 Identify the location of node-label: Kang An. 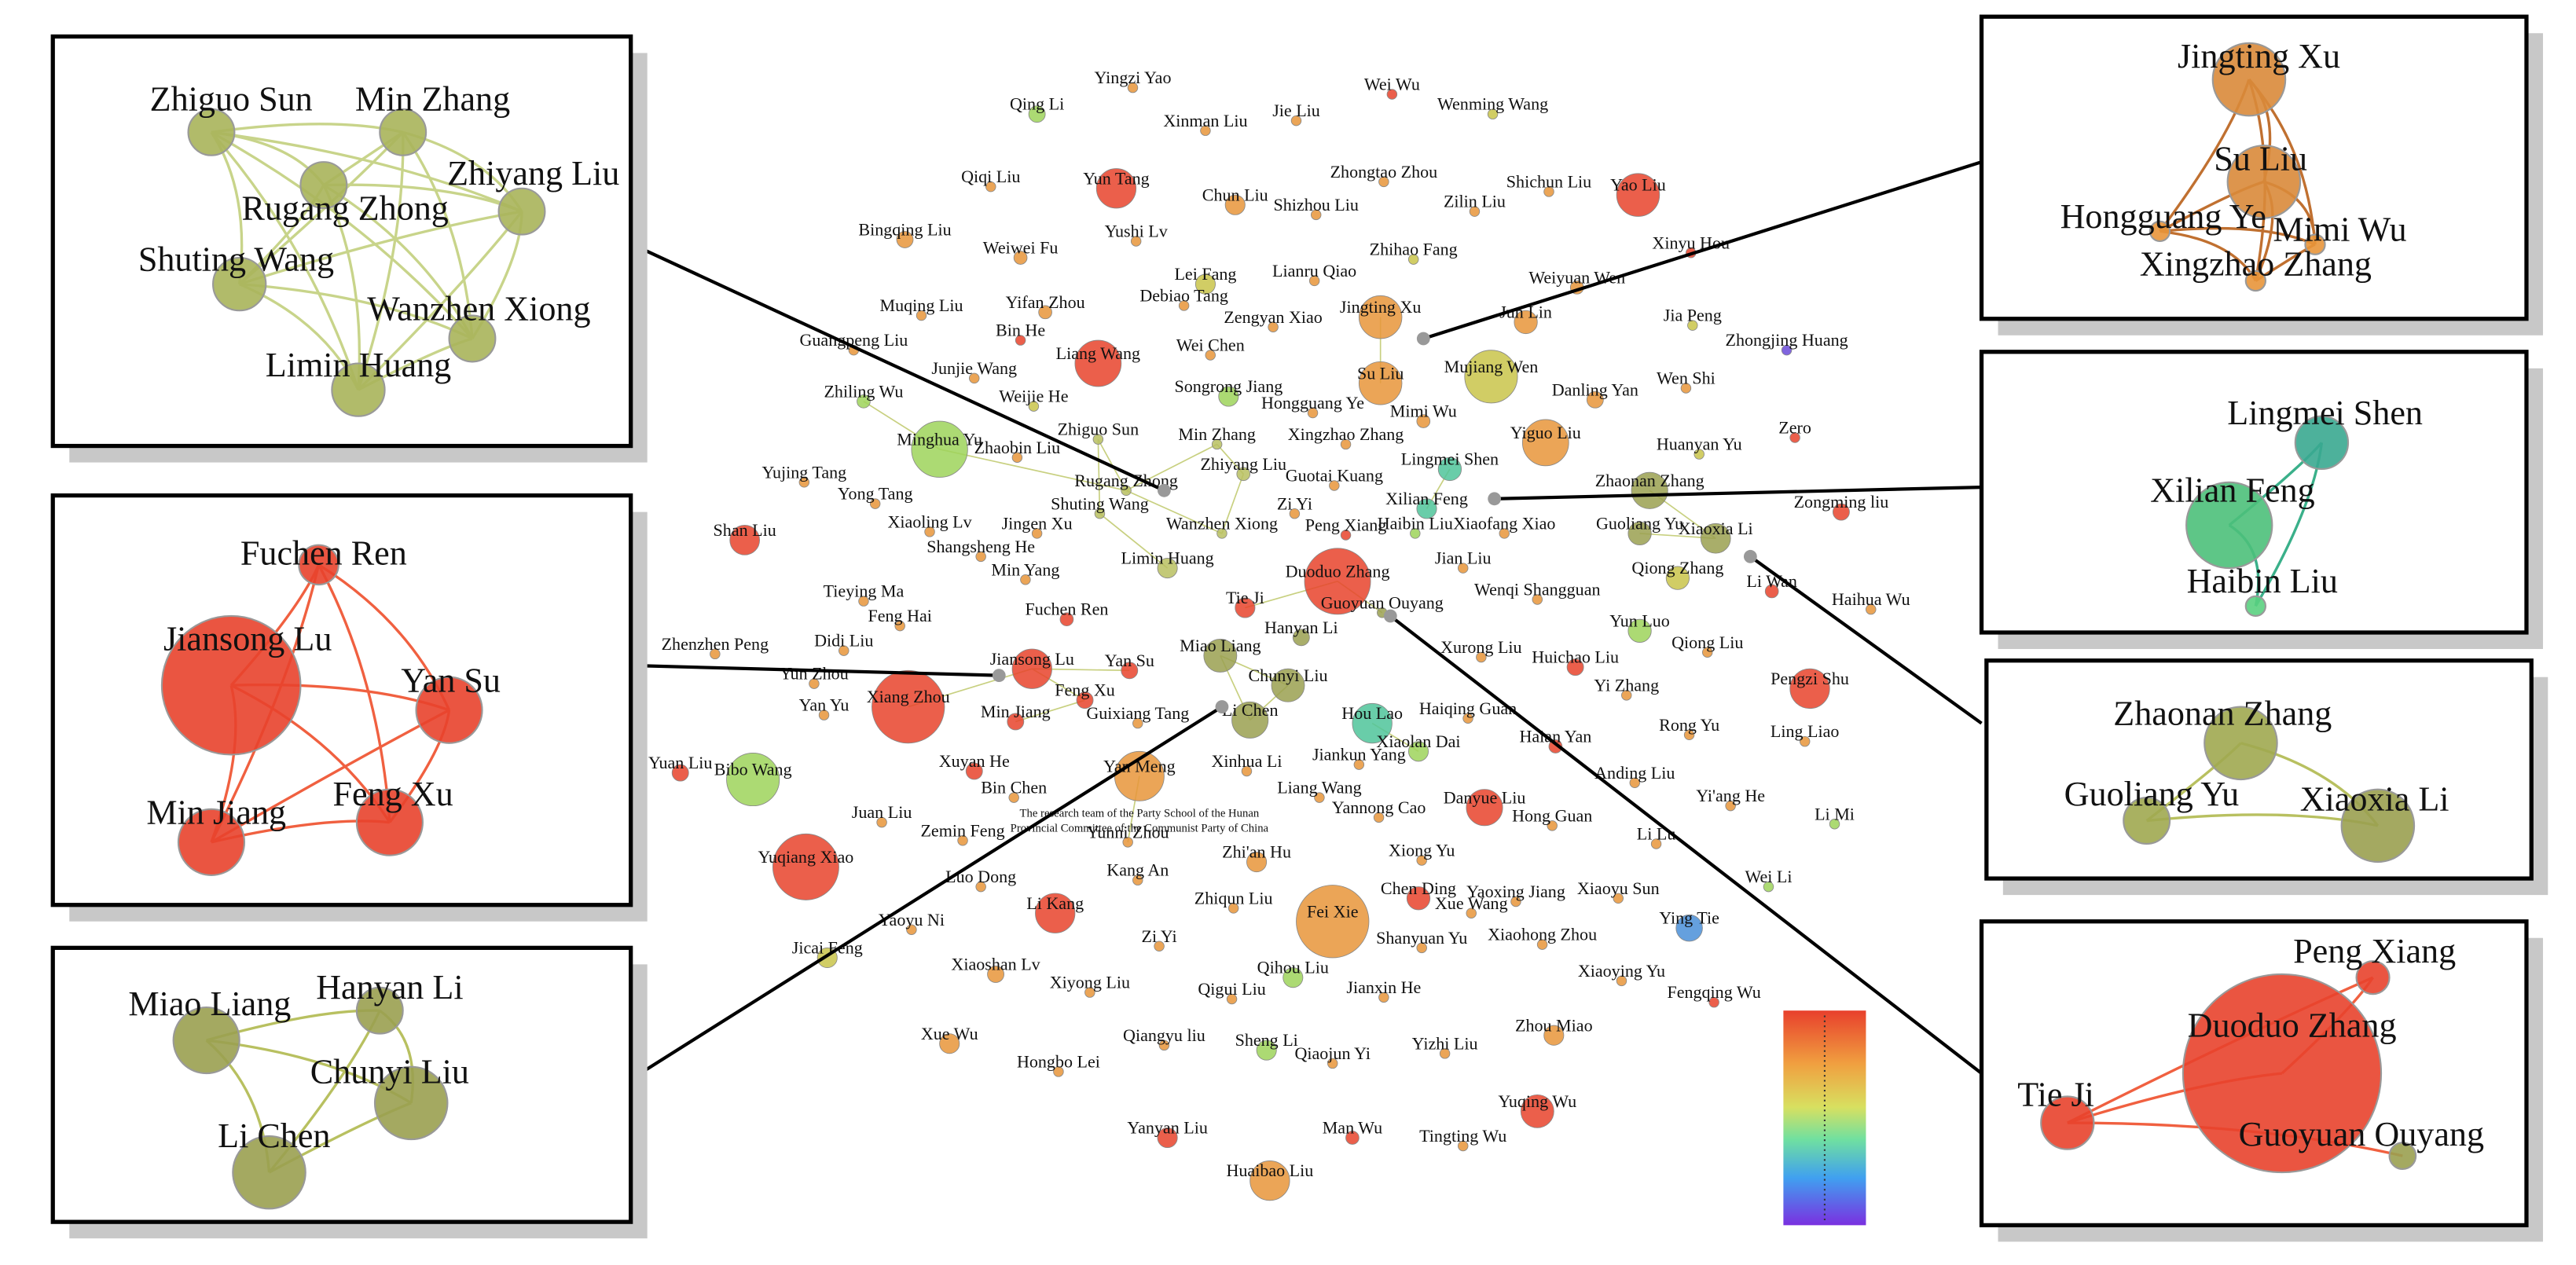
(1137, 870).